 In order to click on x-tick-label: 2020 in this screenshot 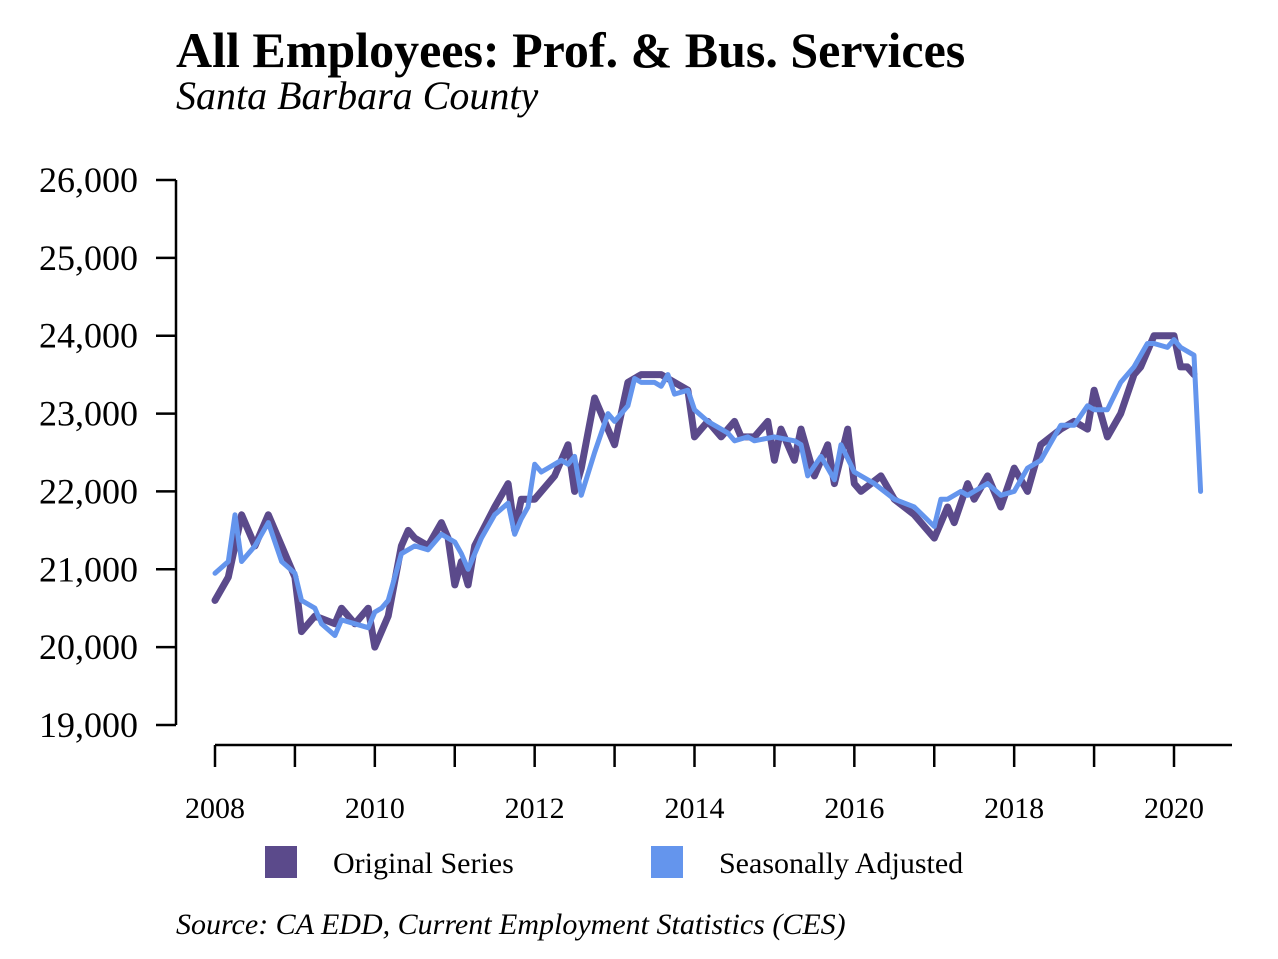, I will do `click(1174, 808)`.